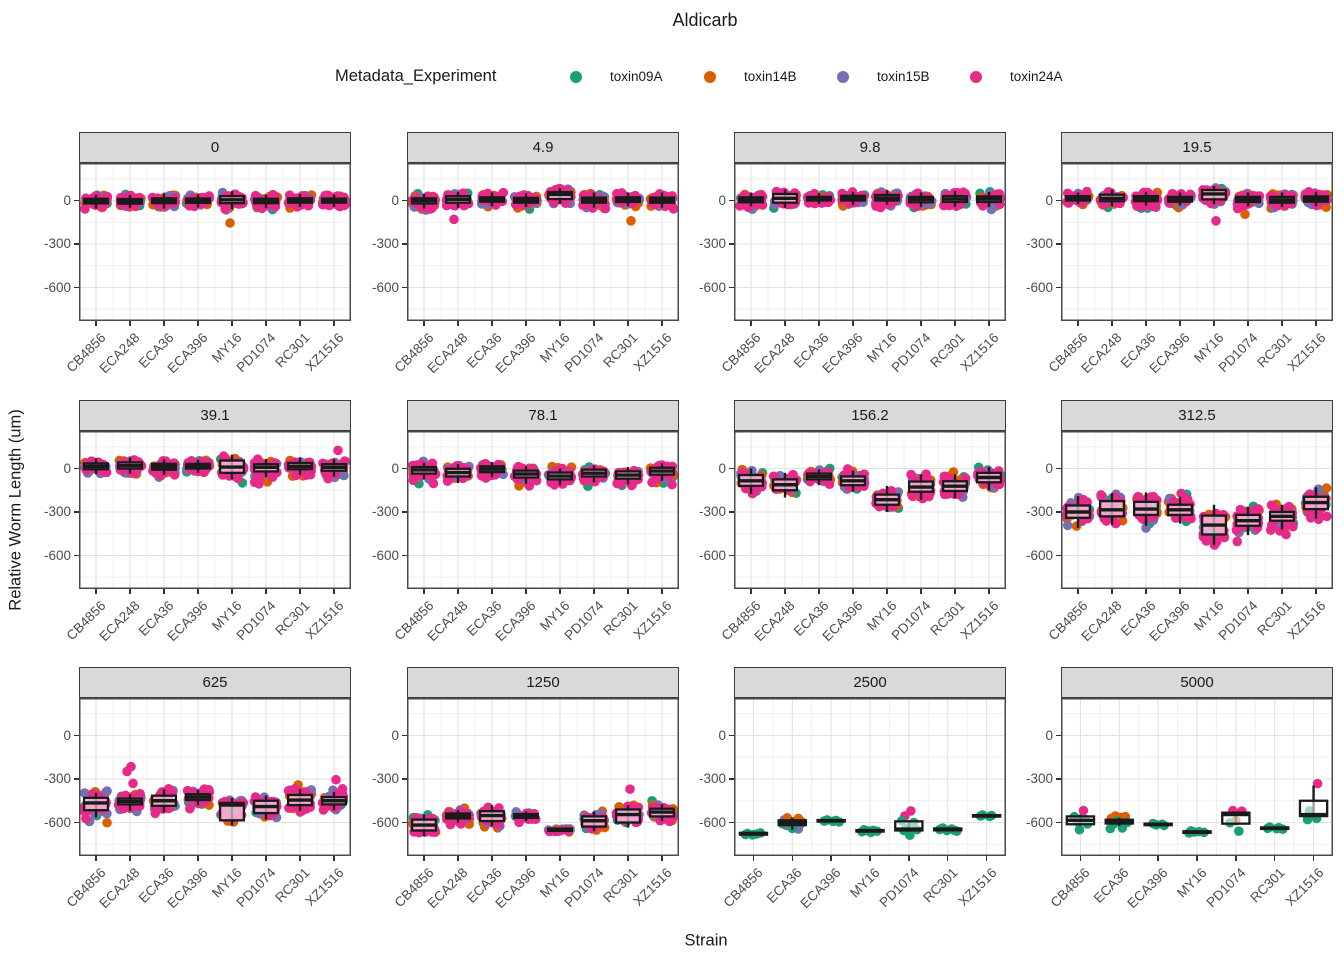 Image resolution: width=1344 pixels, height=960 pixels. What do you see at coordinates (870, 147) in the screenshot?
I see `facet-strip: 9.8` at bounding box center [870, 147].